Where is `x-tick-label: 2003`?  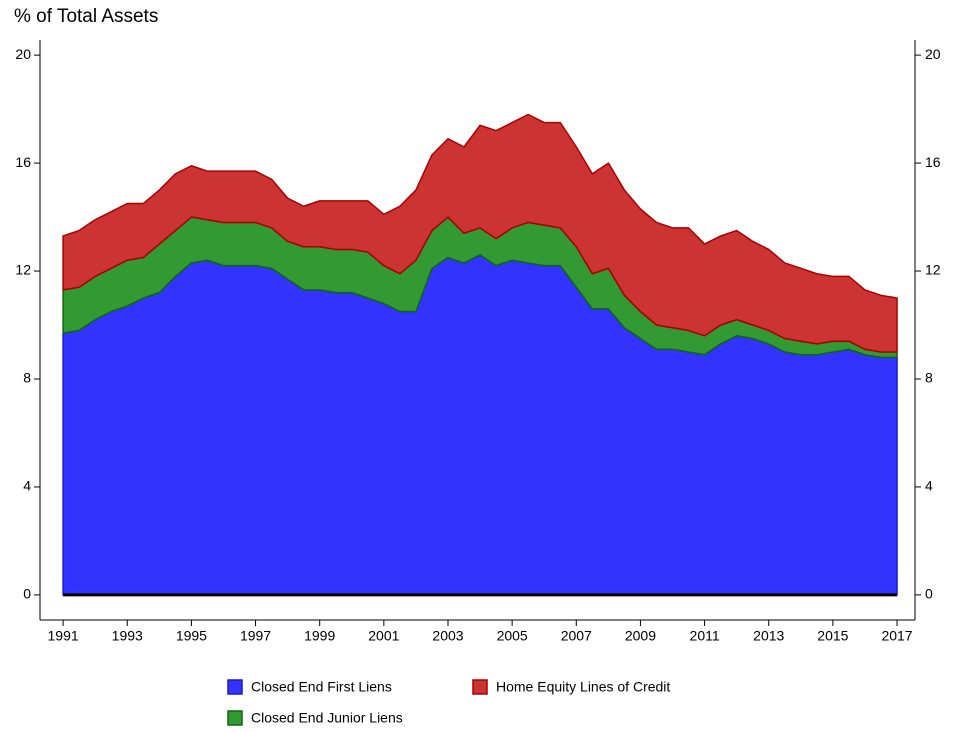
x-tick-label: 2003 is located at coordinates (447, 636).